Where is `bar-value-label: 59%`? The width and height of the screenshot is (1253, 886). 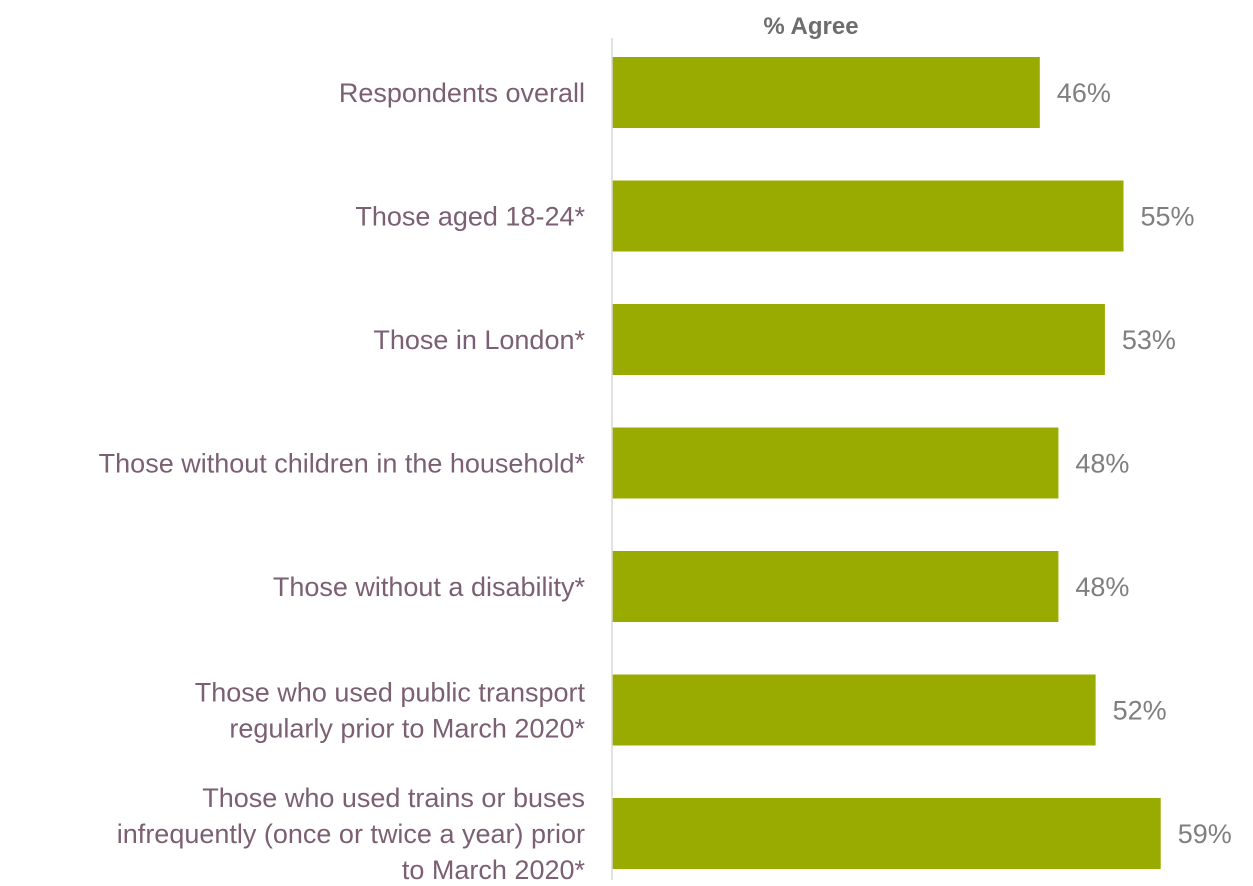 bar-value-label: 59% is located at coordinates (1205, 834).